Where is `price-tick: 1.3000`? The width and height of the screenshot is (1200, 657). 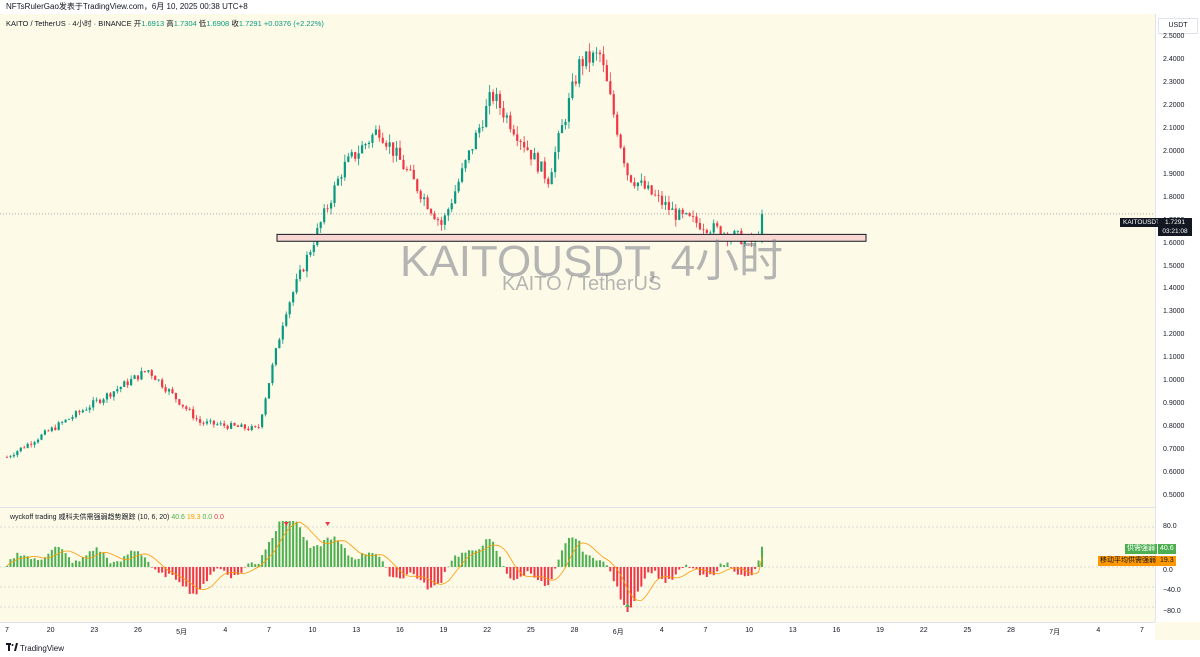
price-tick: 1.3000 is located at coordinates (1174, 312).